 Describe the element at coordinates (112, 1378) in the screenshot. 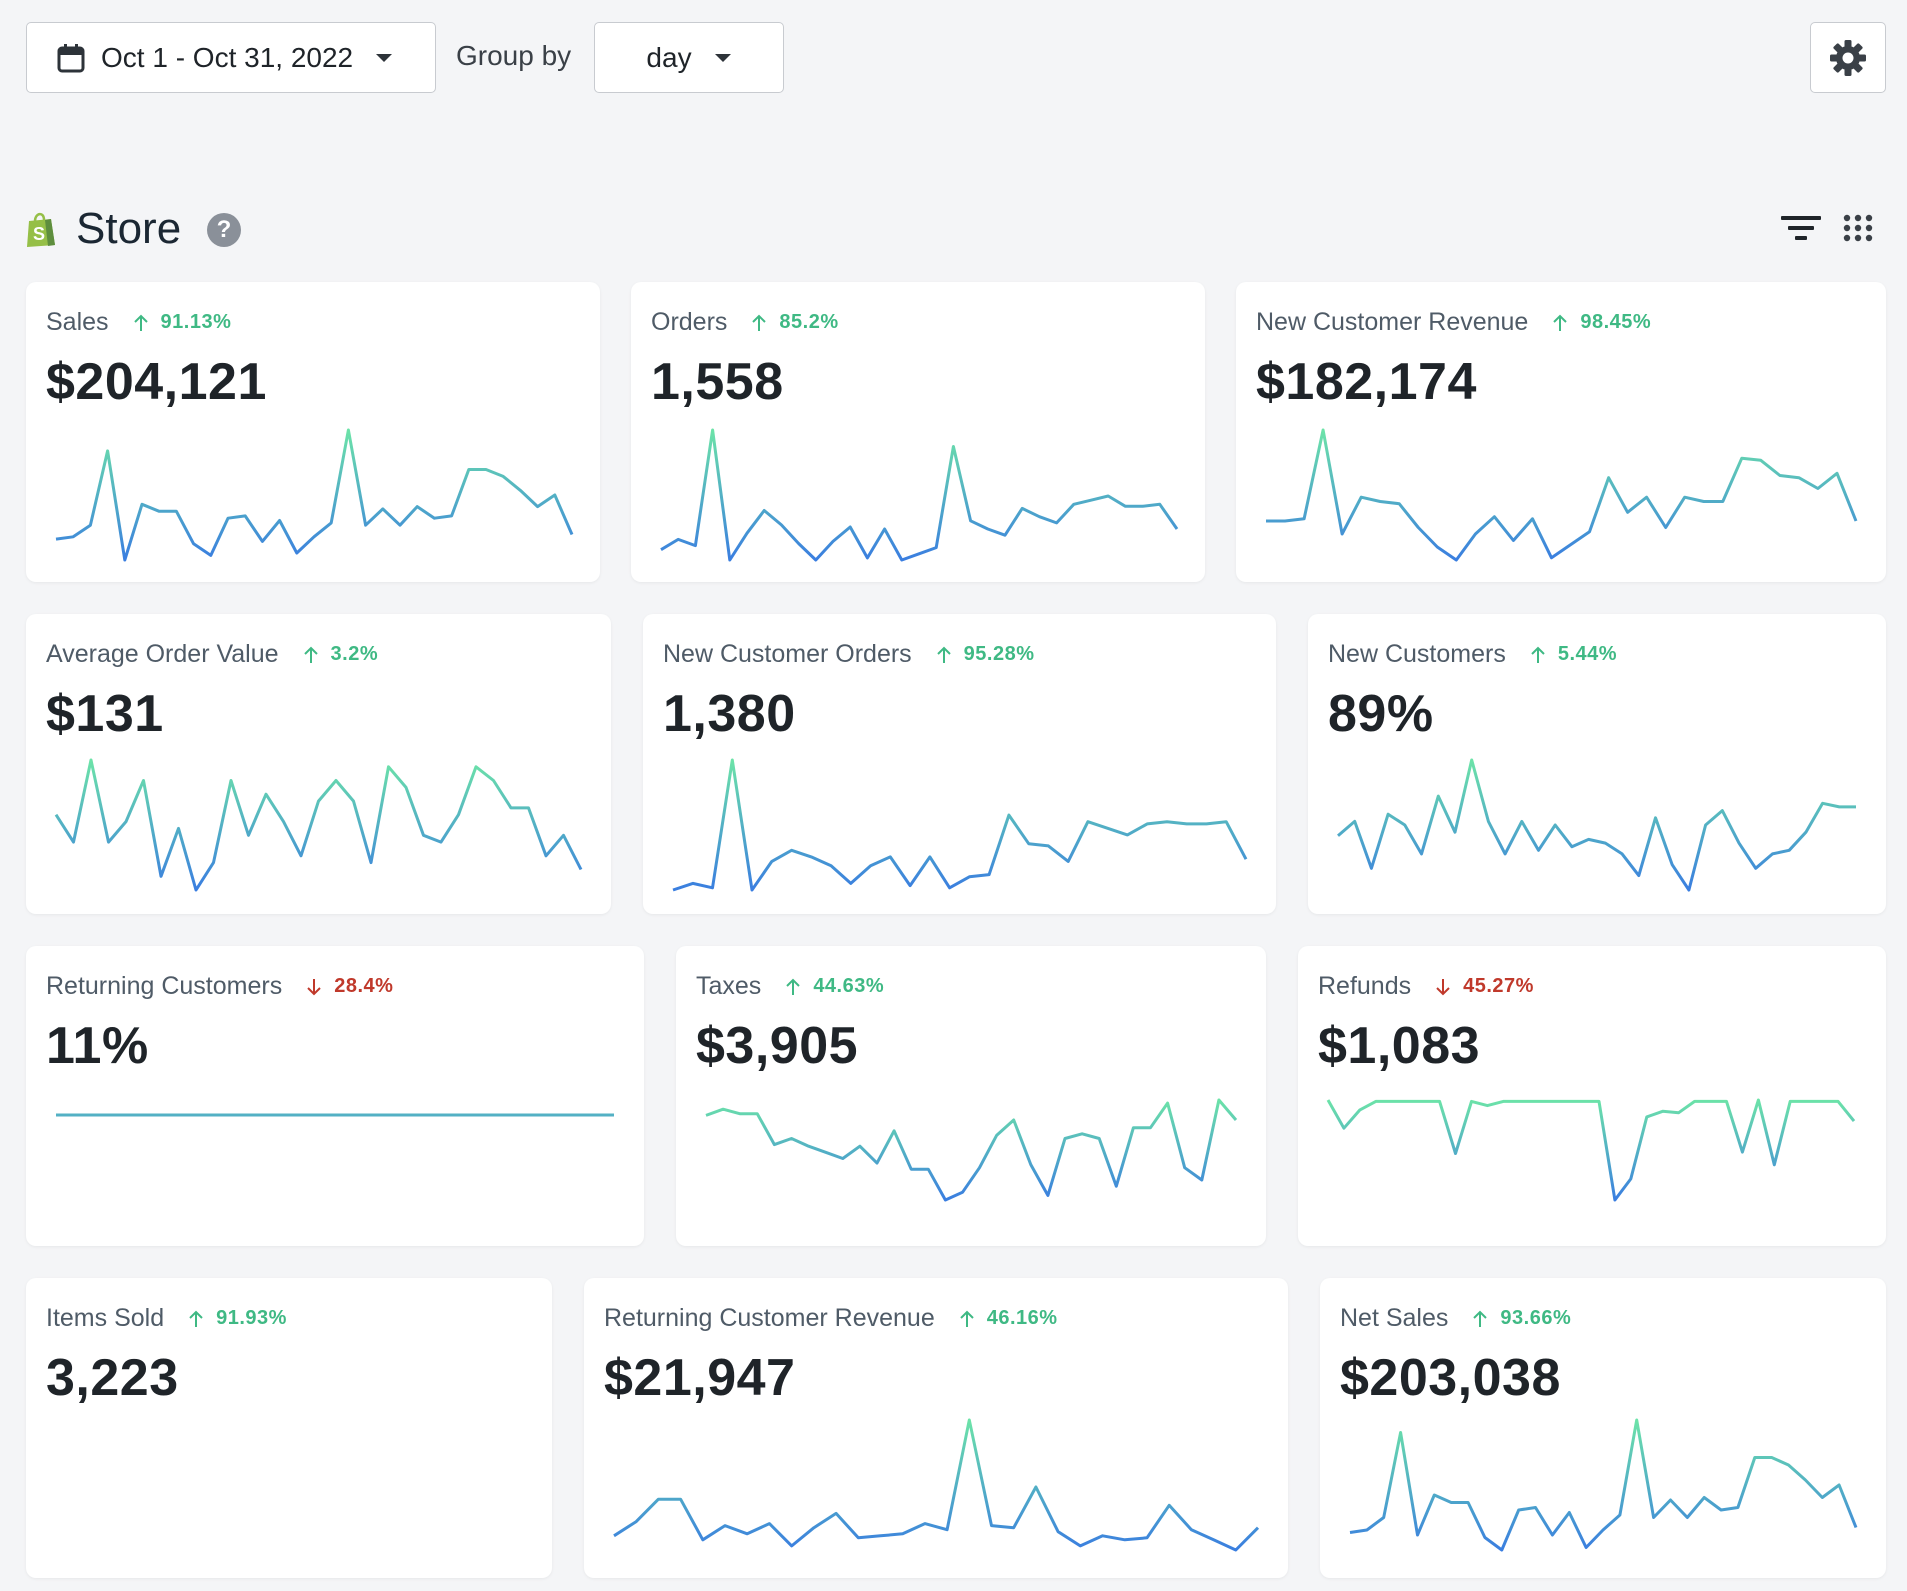

I see `metric-value: 3,223` at that location.